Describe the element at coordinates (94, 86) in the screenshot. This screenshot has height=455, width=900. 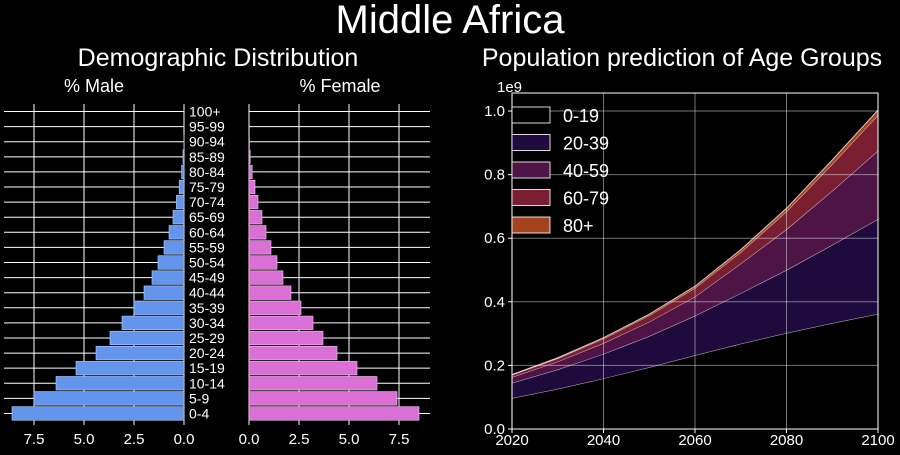
I see `male-axis-title: % Male` at that location.